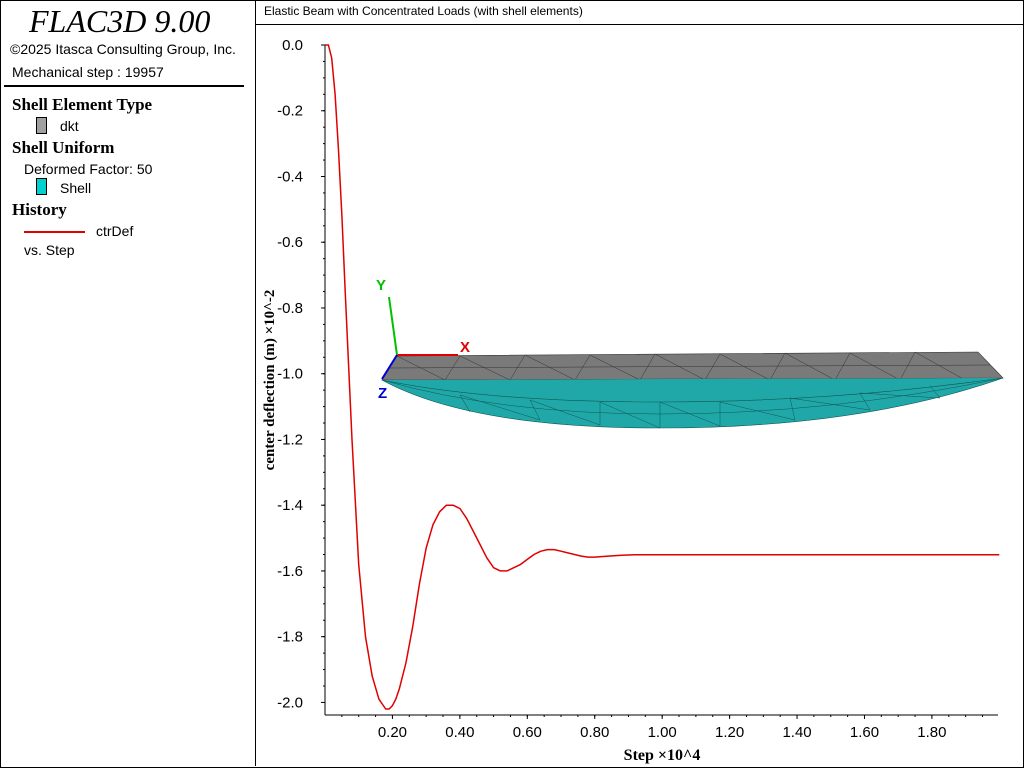 The image size is (1024, 768). Describe the element at coordinates (39, 209) in the screenshot. I see `history-heading: History` at that location.